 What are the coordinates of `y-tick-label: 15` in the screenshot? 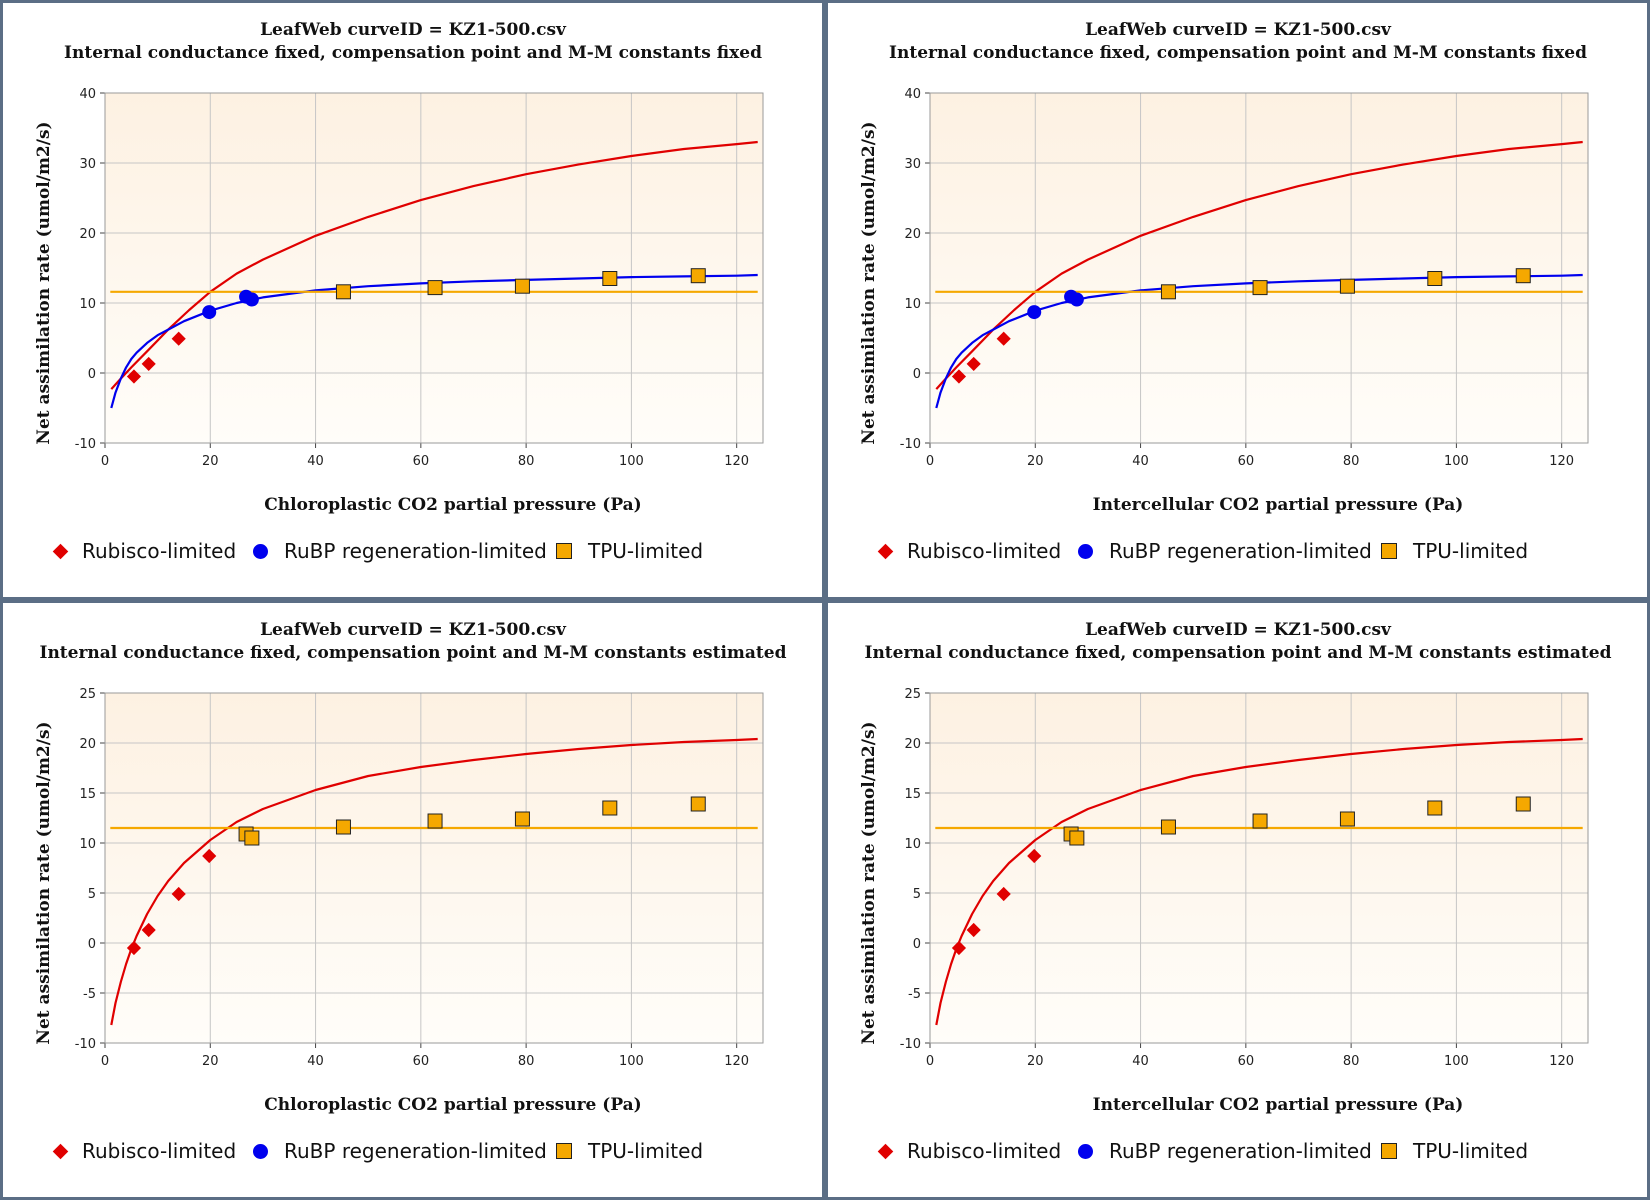 It's located at (87, 794).